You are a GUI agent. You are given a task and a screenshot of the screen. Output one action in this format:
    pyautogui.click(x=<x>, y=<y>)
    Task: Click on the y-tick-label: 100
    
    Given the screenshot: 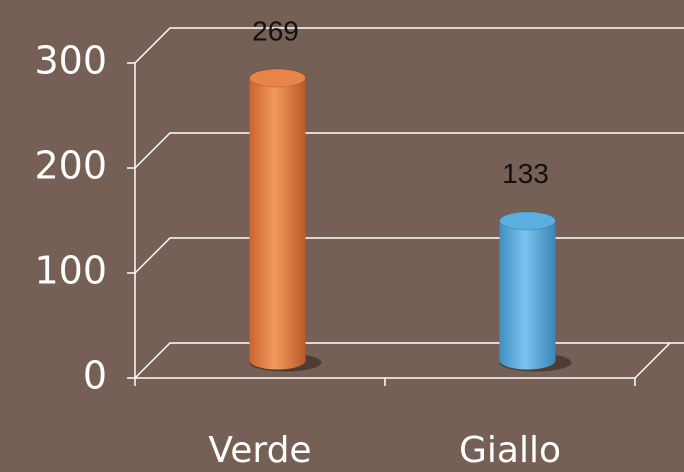 What is the action you would take?
    pyautogui.click(x=70, y=271)
    